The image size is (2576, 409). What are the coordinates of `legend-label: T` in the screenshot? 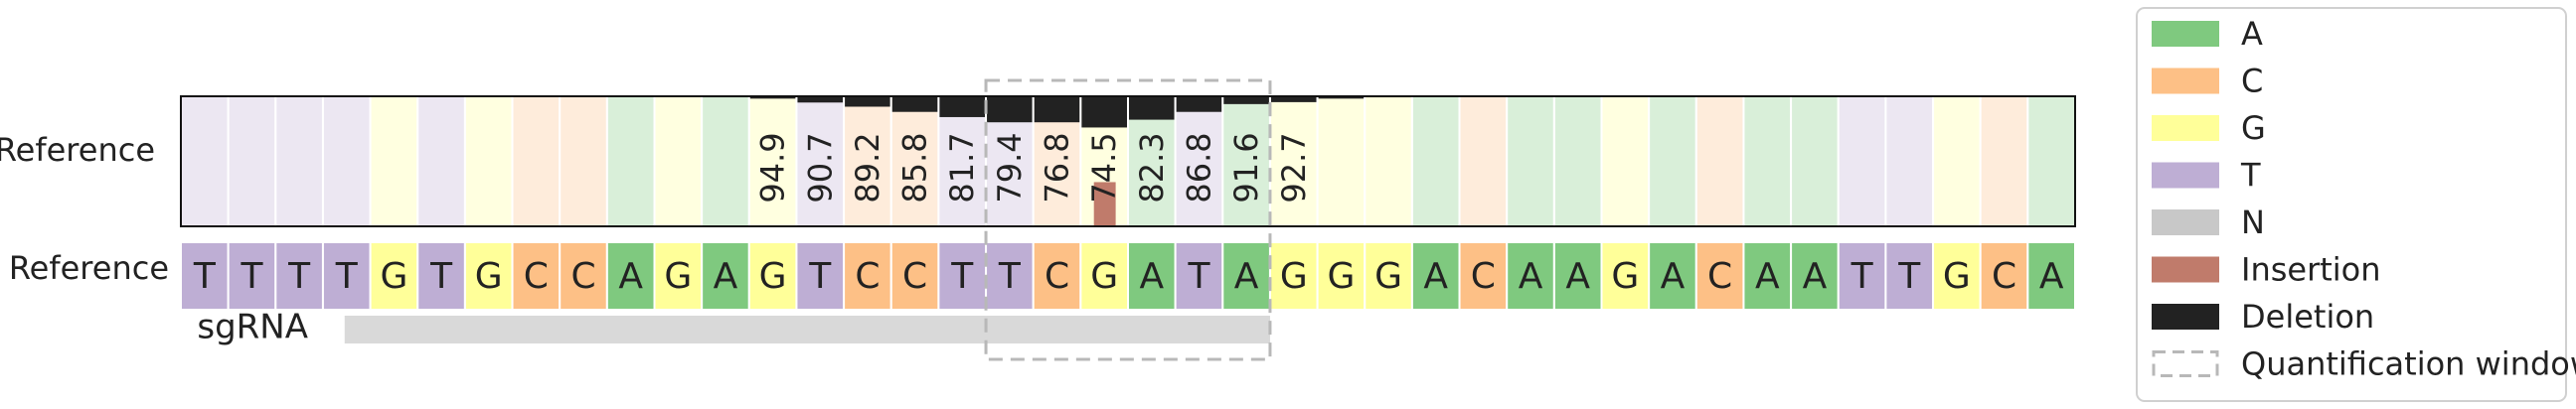 It's located at (2250, 176).